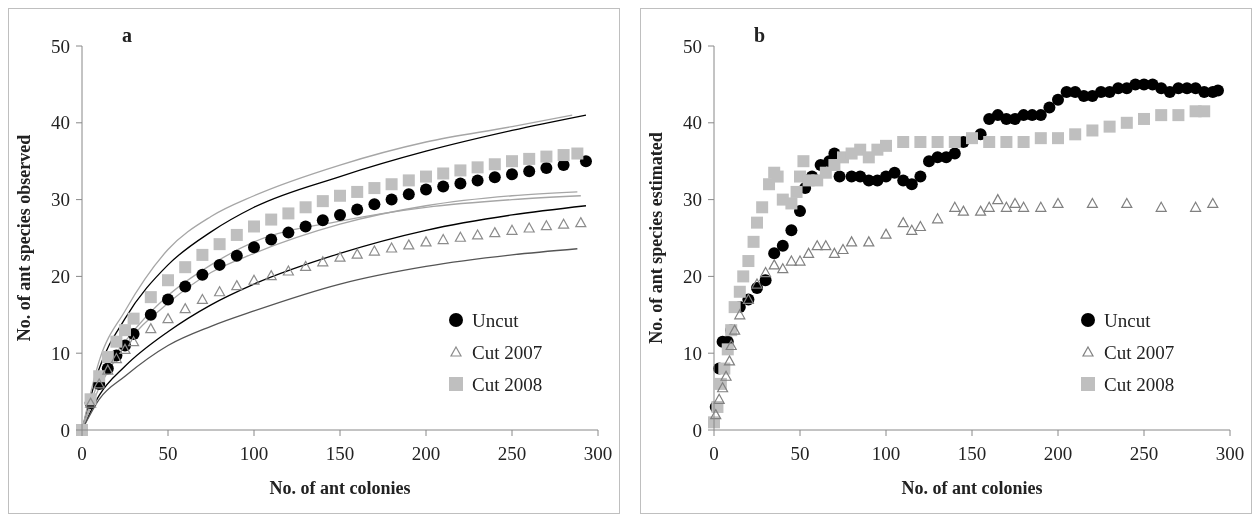 The width and height of the screenshot is (1260, 522). I want to click on y-axis-title: No. of ant species observed, so click(24, 238).